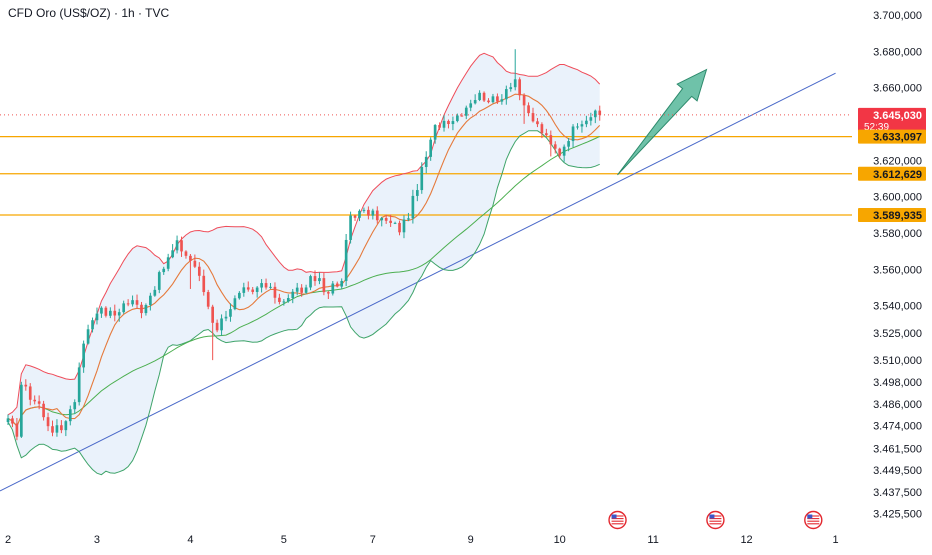  What do you see at coordinates (897, 138) in the screenshot?
I see `support-1-label: 3.633,097` at bounding box center [897, 138].